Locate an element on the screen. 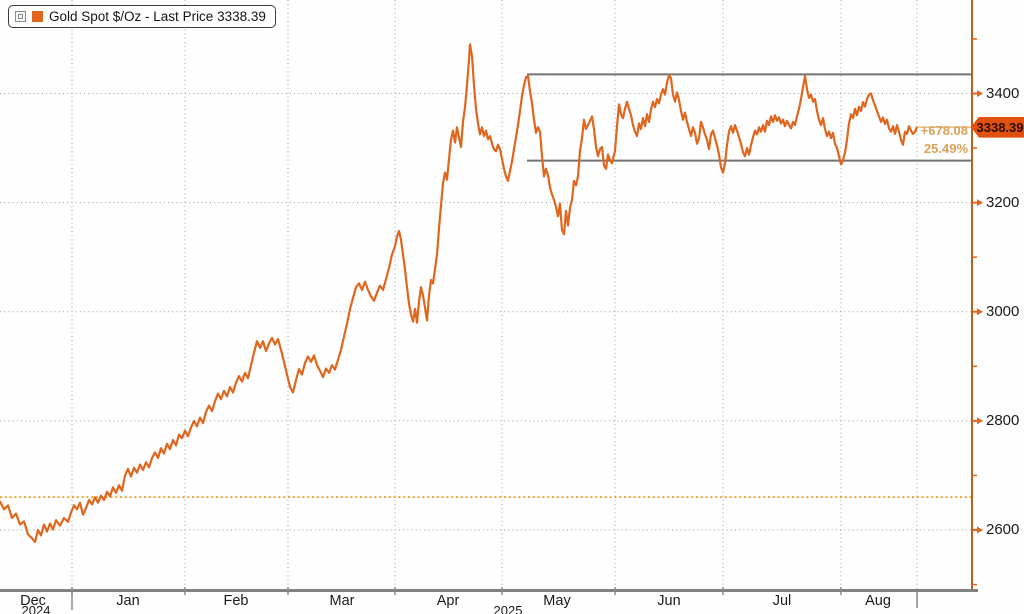 This screenshot has width=1024, height=614. y-tick-label: 3400 is located at coordinates (1003, 93).